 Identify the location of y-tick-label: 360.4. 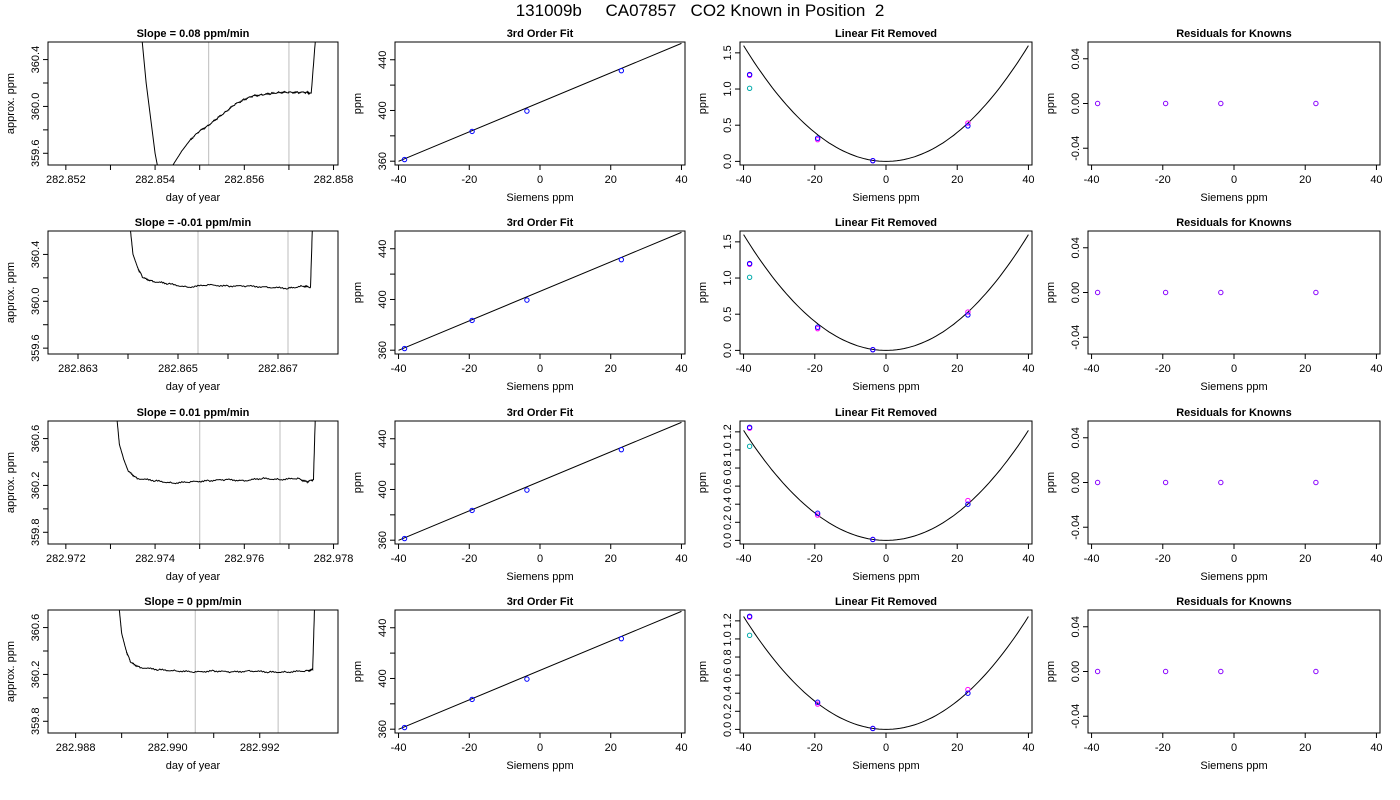
(36, 60).